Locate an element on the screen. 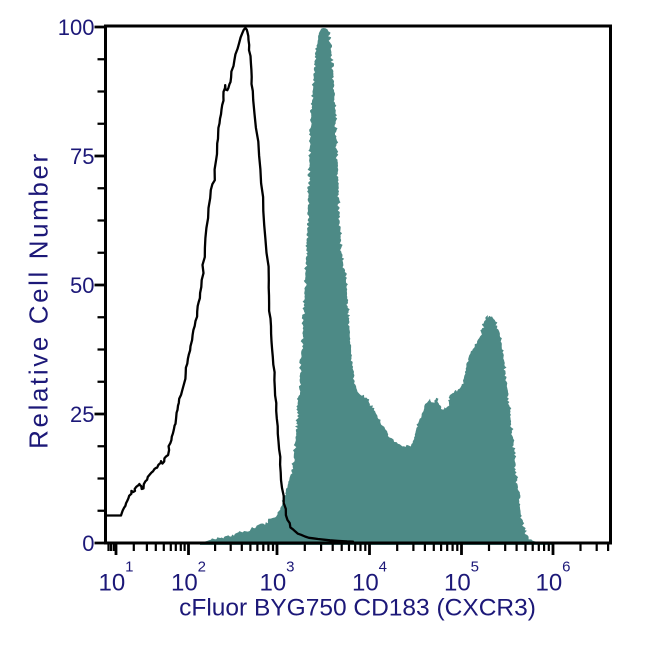  svg-text: 0 is located at coordinates (88, 543).